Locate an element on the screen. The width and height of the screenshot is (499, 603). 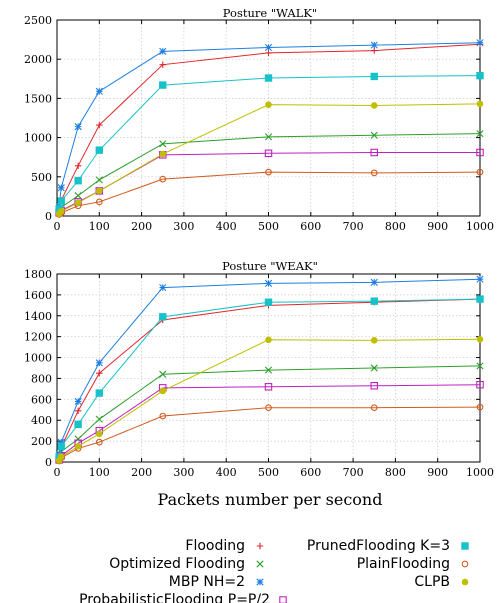
x-tick-label: 500 is located at coordinates (268, 472).